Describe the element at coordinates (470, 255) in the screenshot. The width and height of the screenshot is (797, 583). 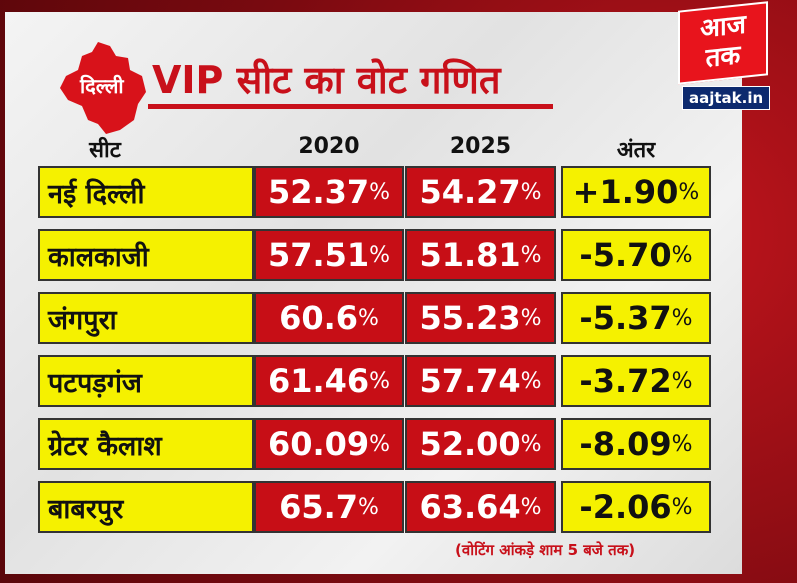
I see `value-2025-cell-value: 51.81` at that location.